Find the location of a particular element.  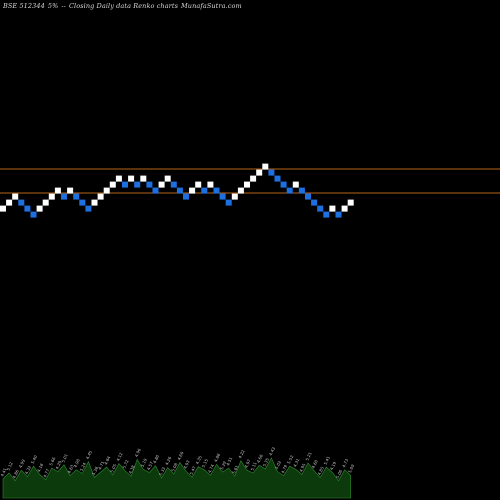

volume-label: 4.38 is located at coordinates (131, 469).